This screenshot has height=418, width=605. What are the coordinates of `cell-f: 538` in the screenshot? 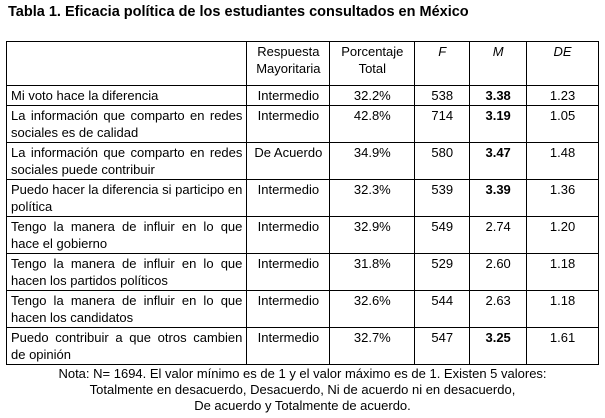 It's located at (442, 95).